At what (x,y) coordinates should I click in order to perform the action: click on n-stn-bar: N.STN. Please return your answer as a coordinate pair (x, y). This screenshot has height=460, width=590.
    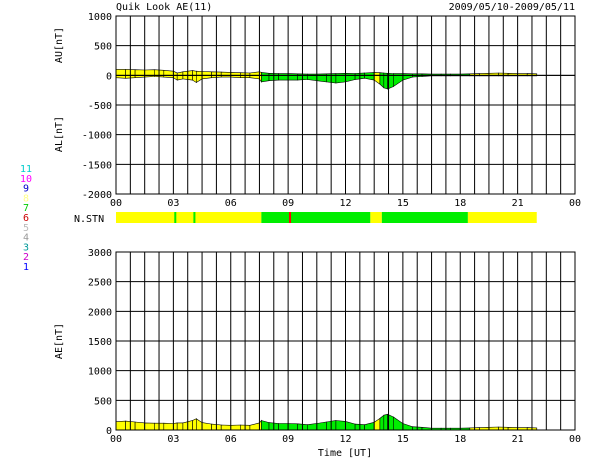
    Looking at the image, I should click on (305, 218).